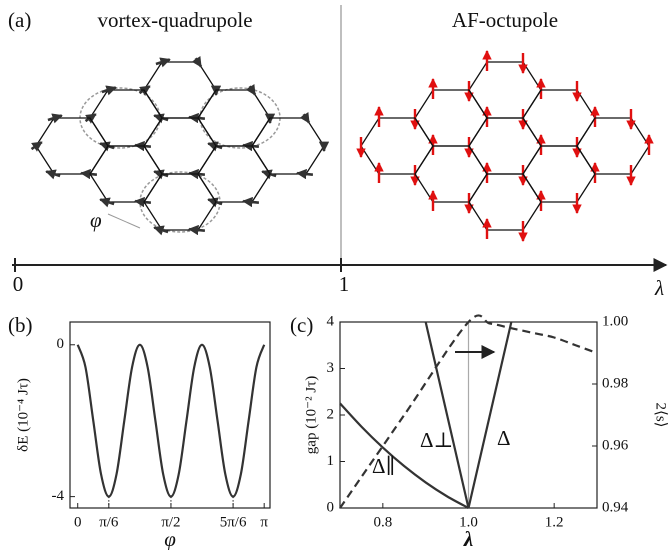 Image resolution: width=672 pixels, height=550 pixels. I want to click on y-axis-label: gap (10⁻² Jτ), so click(311, 415).